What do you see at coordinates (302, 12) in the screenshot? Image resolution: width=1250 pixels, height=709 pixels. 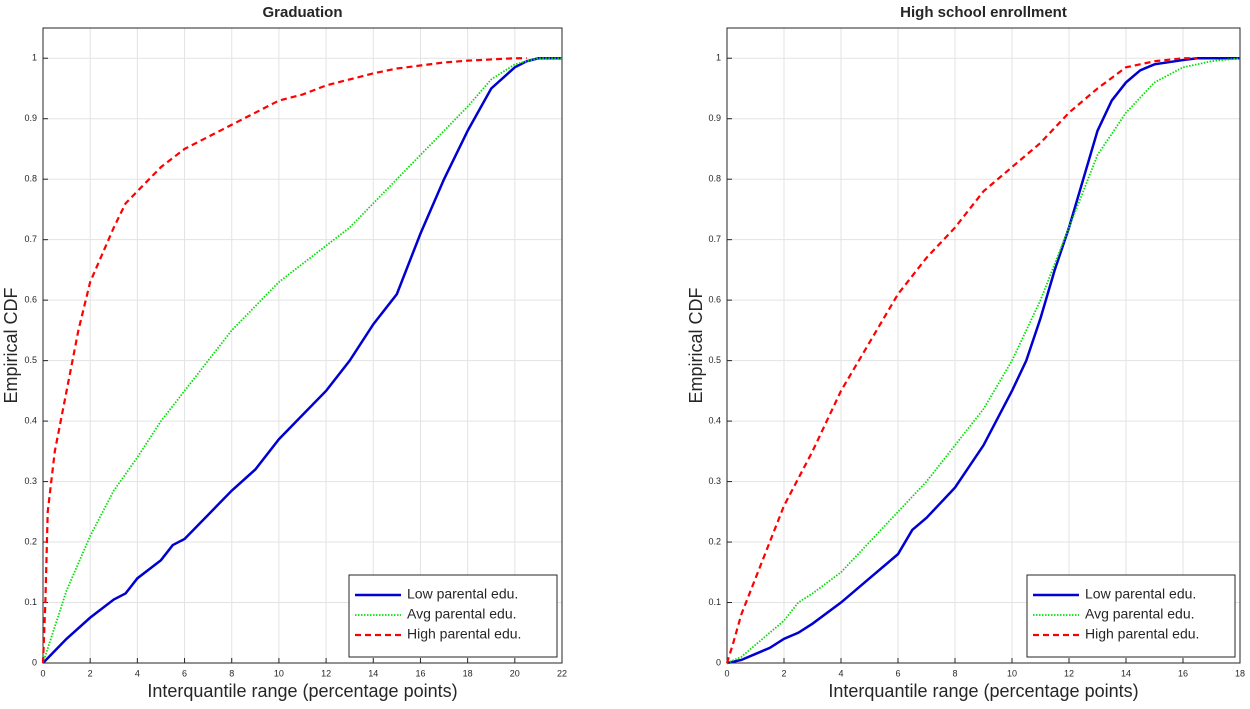 I see `chart-title: Graduation` at bounding box center [302, 12].